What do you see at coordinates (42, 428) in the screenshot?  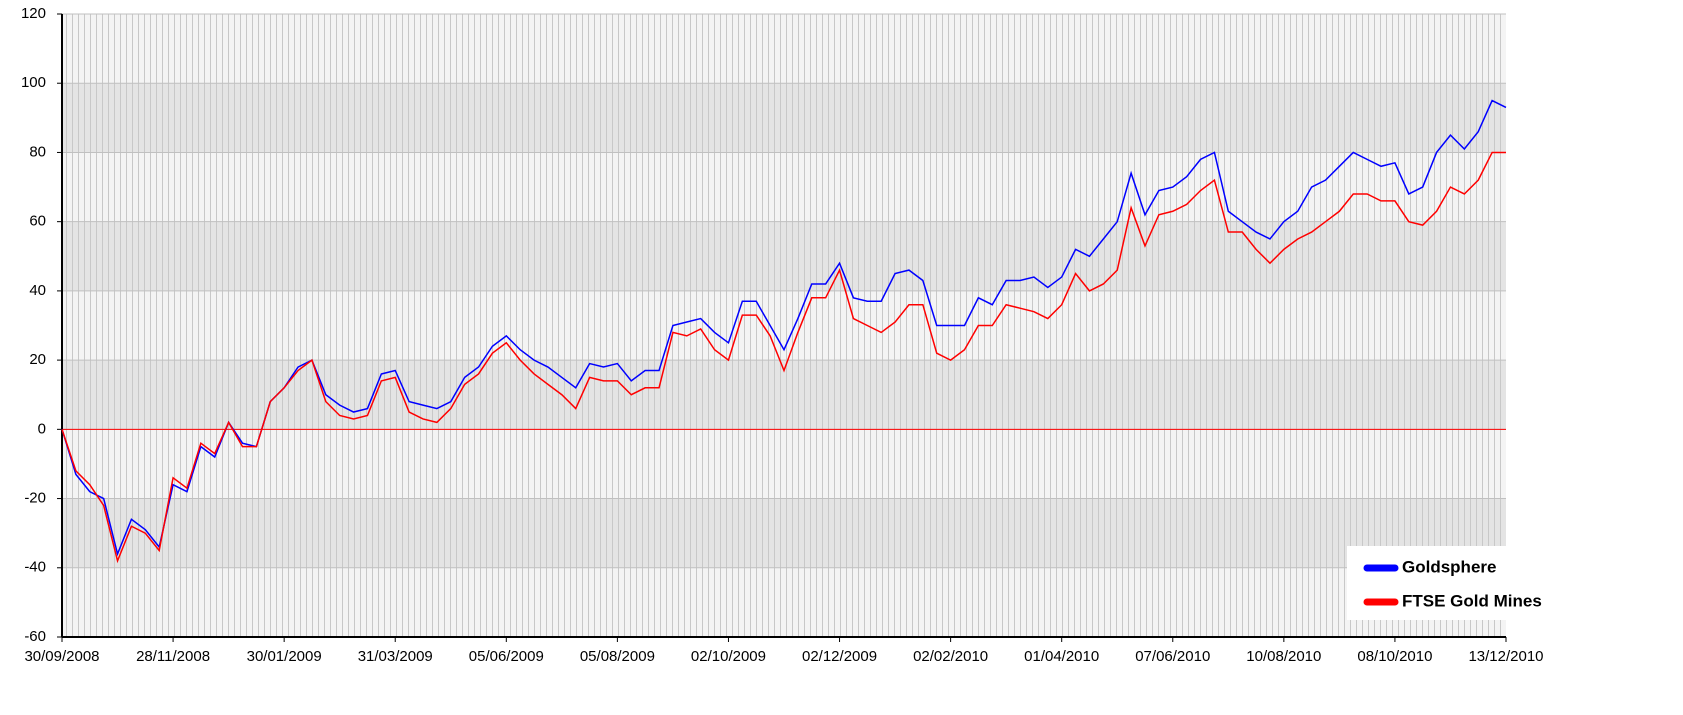 I see `y-tick-label: 0` at bounding box center [42, 428].